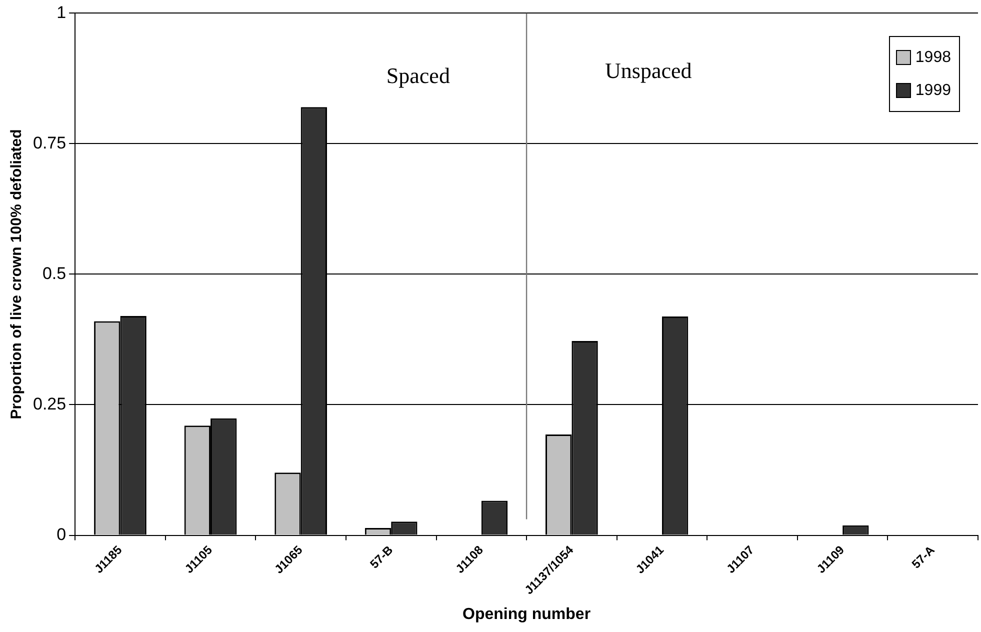  I want to click on y-tick-label: 1, so click(61, 12).